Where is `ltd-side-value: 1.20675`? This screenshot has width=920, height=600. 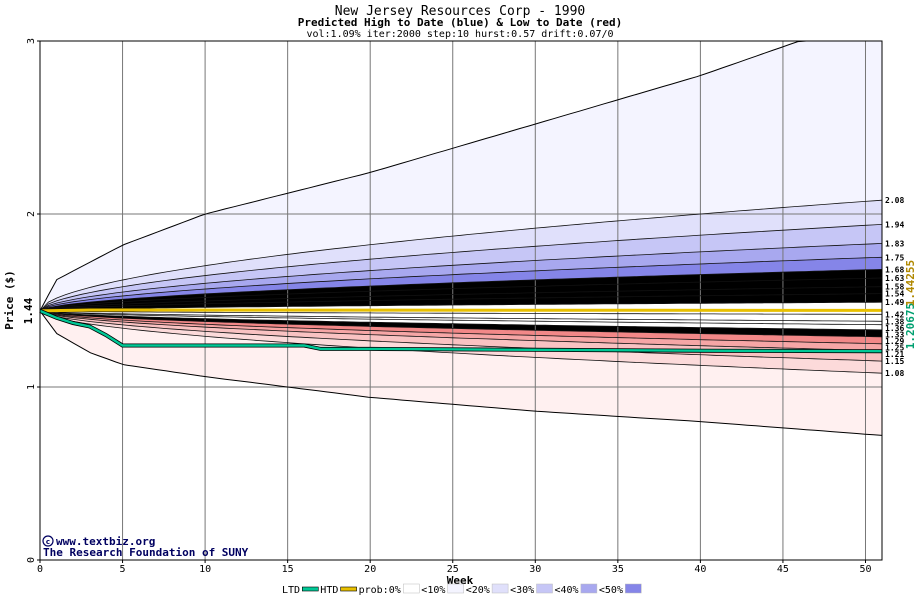 ltd-side-value: 1.20675 is located at coordinates (910, 326).